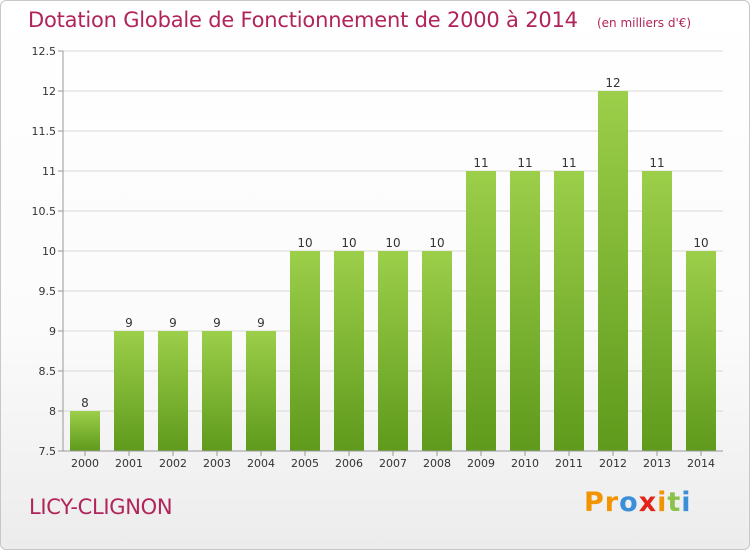  What do you see at coordinates (481, 311) in the screenshot?
I see `bar-2009` at bounding box center [481, 311].